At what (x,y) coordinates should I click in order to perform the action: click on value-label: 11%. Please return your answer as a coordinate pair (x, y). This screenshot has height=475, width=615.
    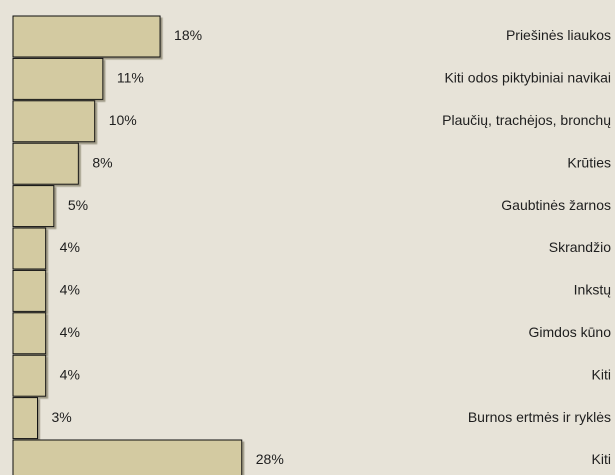
    Looking at the image, I should click on (130, 78).